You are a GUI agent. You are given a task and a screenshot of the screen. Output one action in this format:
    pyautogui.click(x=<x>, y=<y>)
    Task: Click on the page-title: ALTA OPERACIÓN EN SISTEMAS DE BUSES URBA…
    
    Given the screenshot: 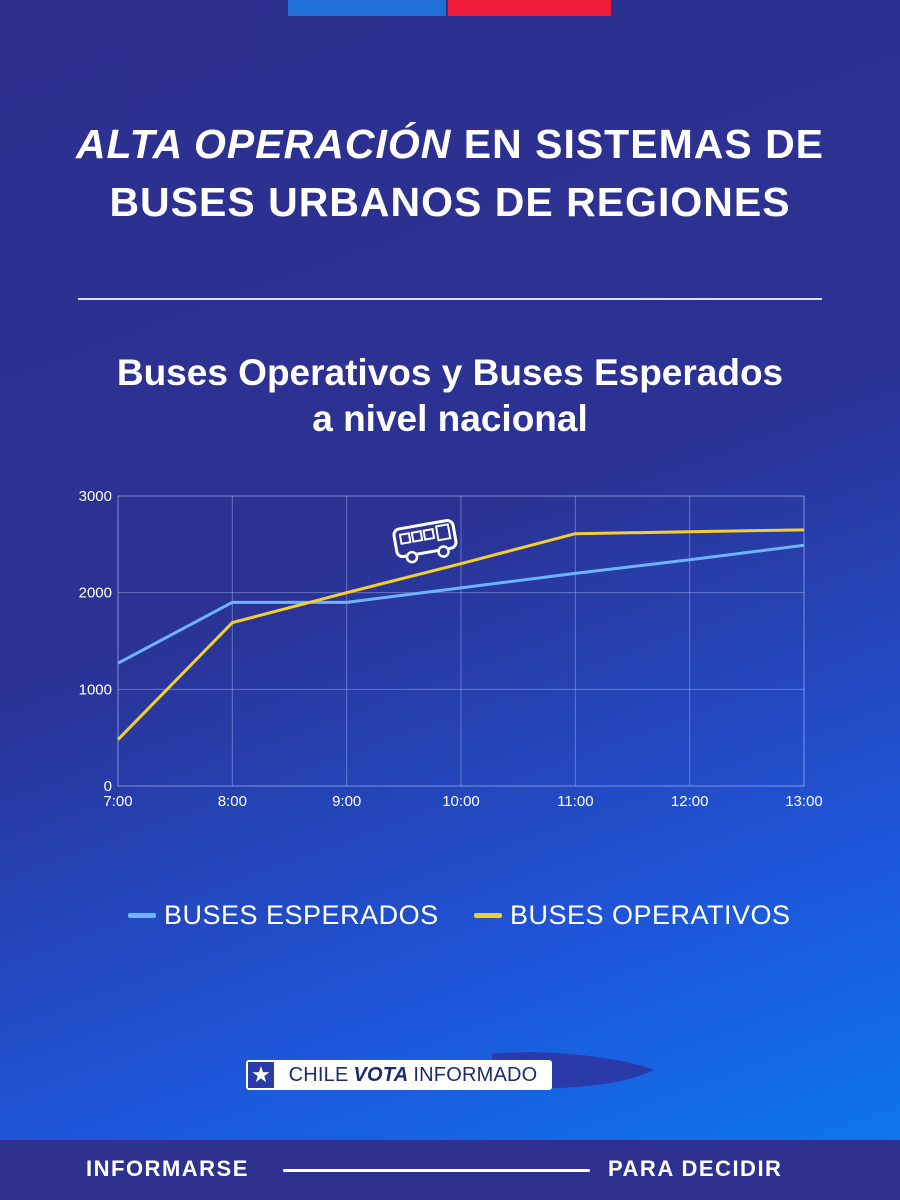 What is the action you would take?
    pyautogui.click(x=450, y=173)
    